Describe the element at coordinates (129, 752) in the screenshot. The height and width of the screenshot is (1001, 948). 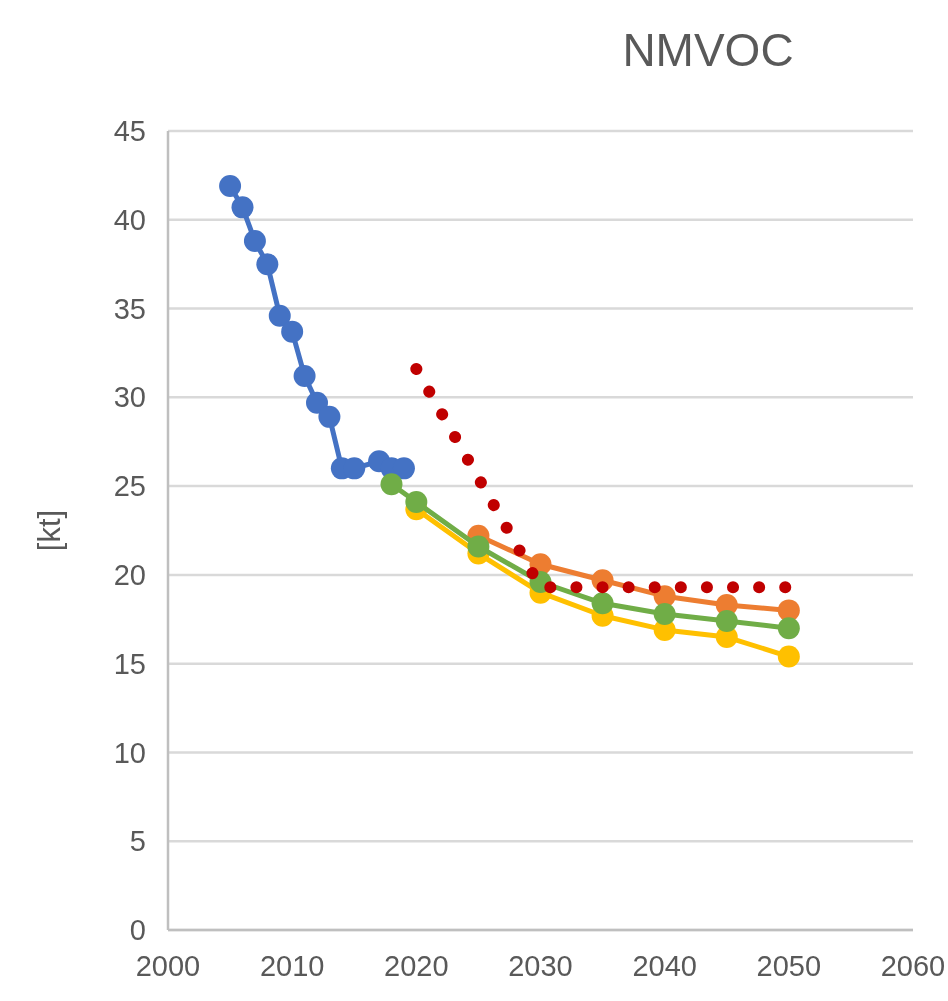
I see `y-tick-label: 10` at that location.